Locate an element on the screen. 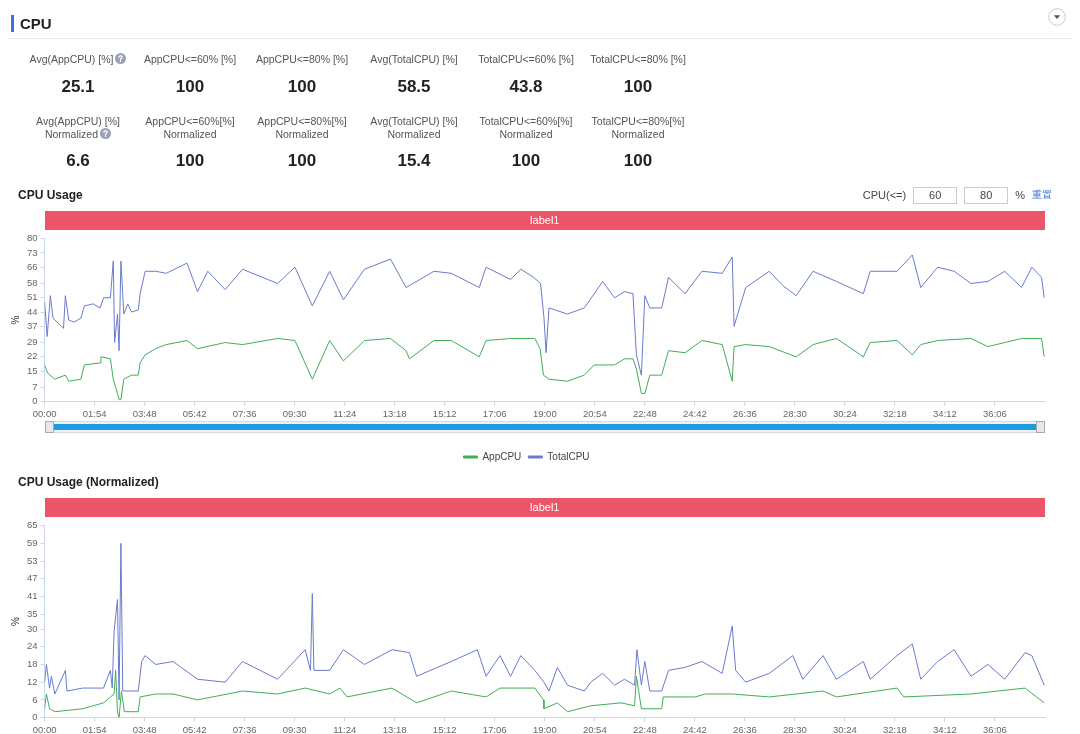 The width and height of the screenshot is (1080, 734). y-tick-label: 51 is located at coordinates (32, 297).